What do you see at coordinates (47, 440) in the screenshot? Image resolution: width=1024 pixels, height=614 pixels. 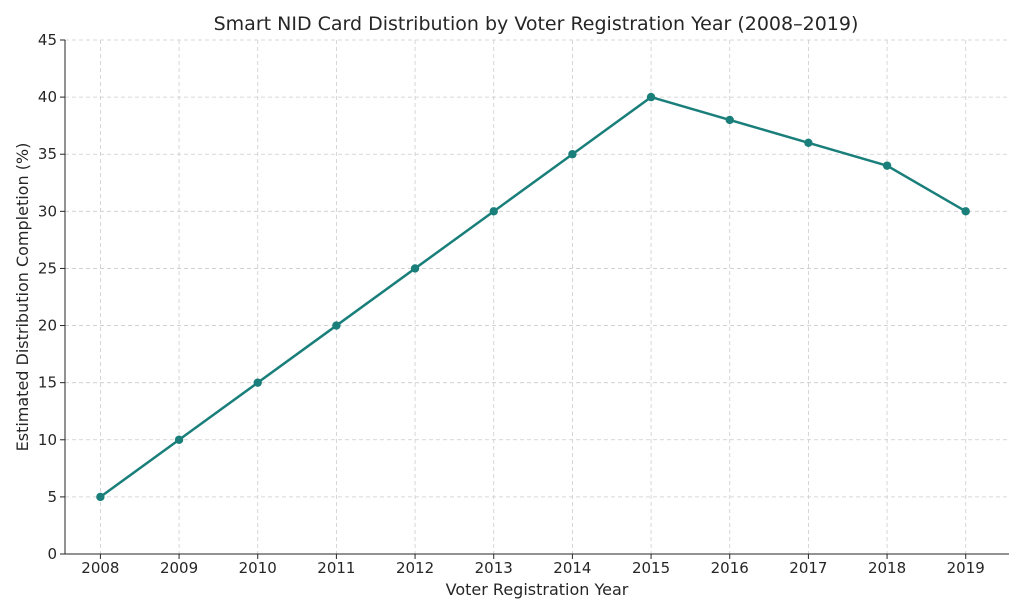 I see `y-tick-label: 10` at bounding box center [47, 440].